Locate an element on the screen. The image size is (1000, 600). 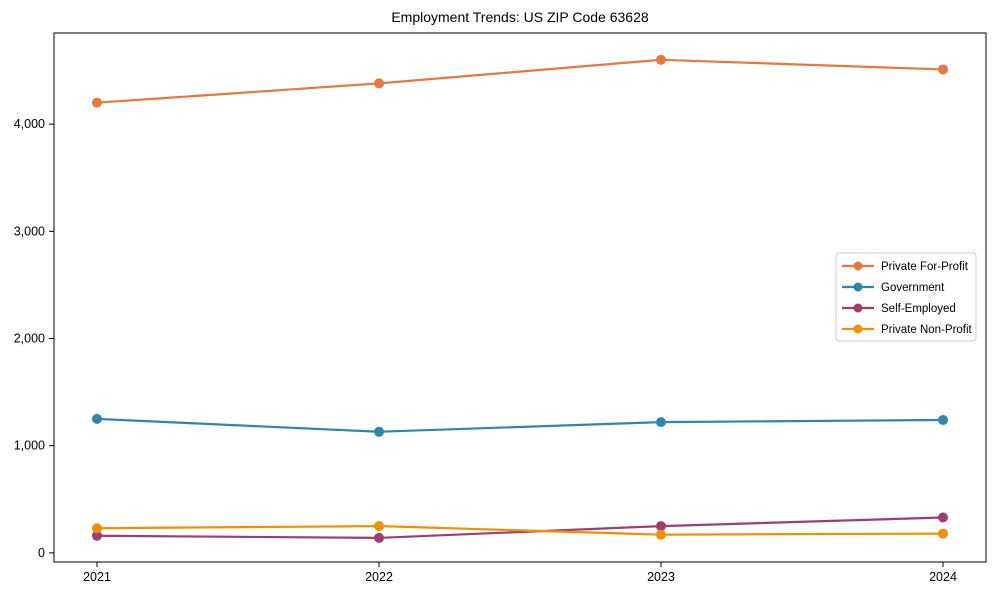
data-point-private-for-profit-2023 is located at coordinates (661, 59).